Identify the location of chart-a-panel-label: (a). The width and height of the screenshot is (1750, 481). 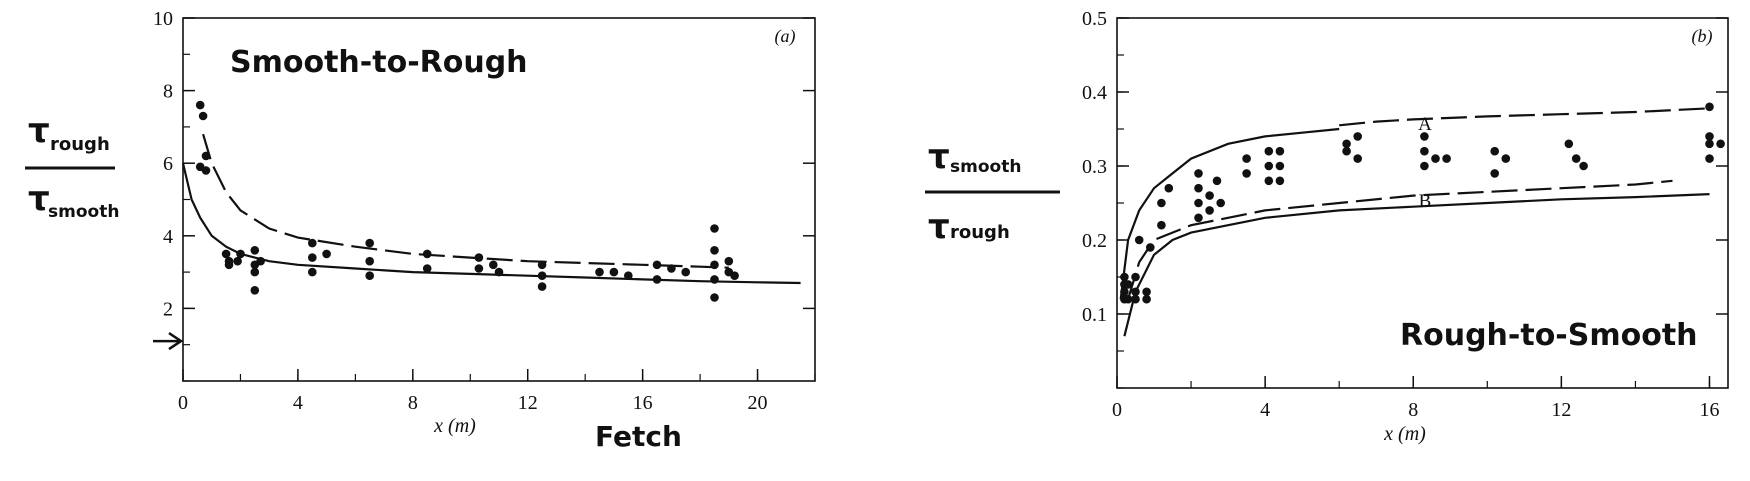
(785, 36).